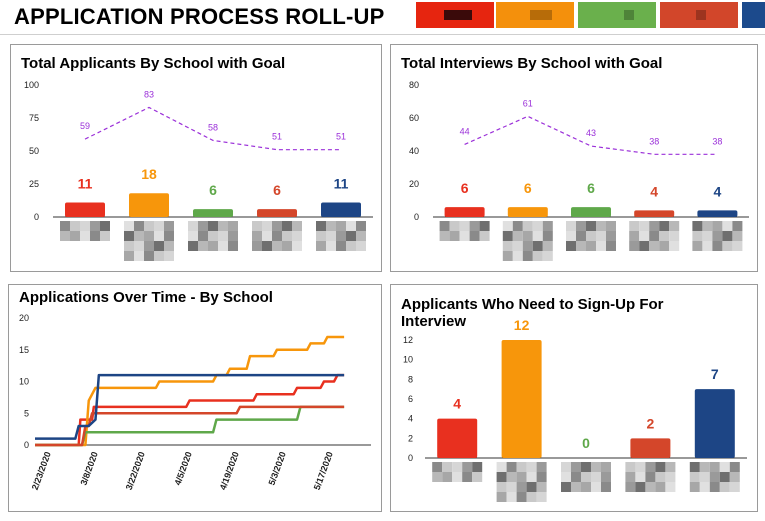  Describe the element at coordinates (532, 63) in the screenshot. I see `interviews-chart-title: Total Interviews By School with Goal` at that location.